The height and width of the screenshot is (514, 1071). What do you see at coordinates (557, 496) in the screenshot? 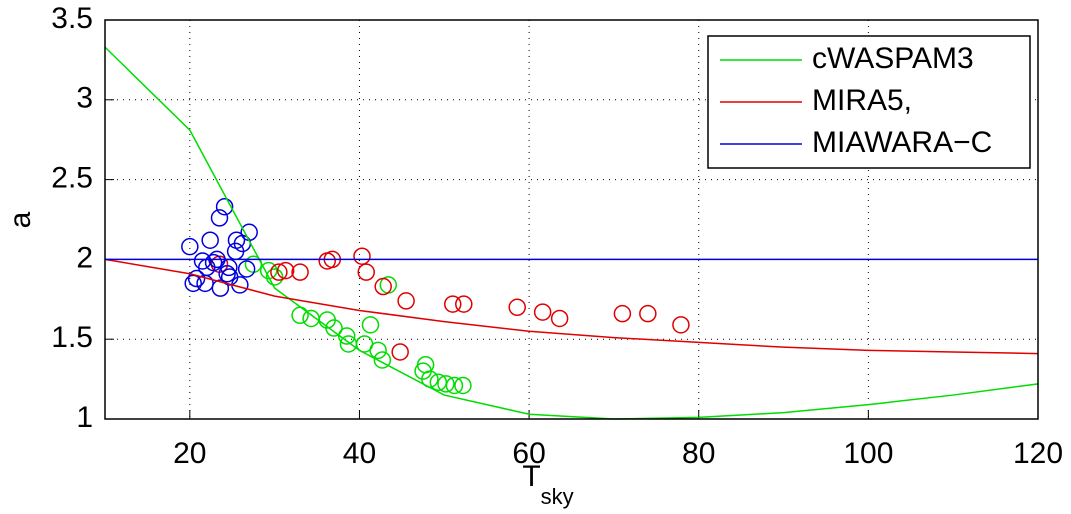
I see `x-label-sub: sky` at bounding box center [557, 496].